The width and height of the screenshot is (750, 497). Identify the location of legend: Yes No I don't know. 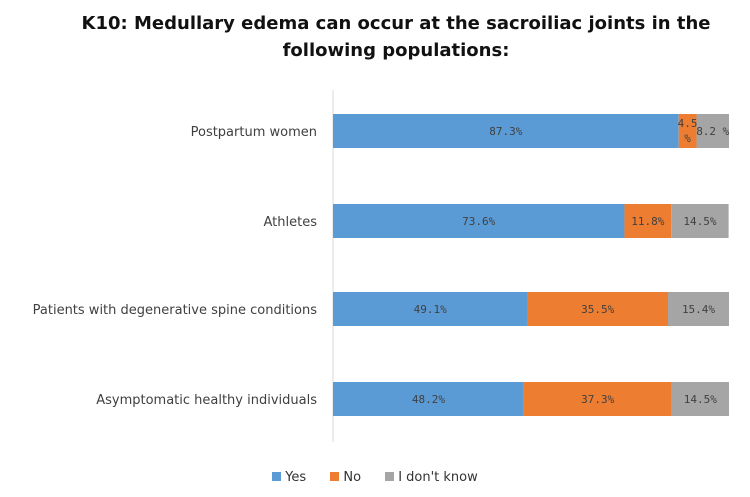
(375, 477).